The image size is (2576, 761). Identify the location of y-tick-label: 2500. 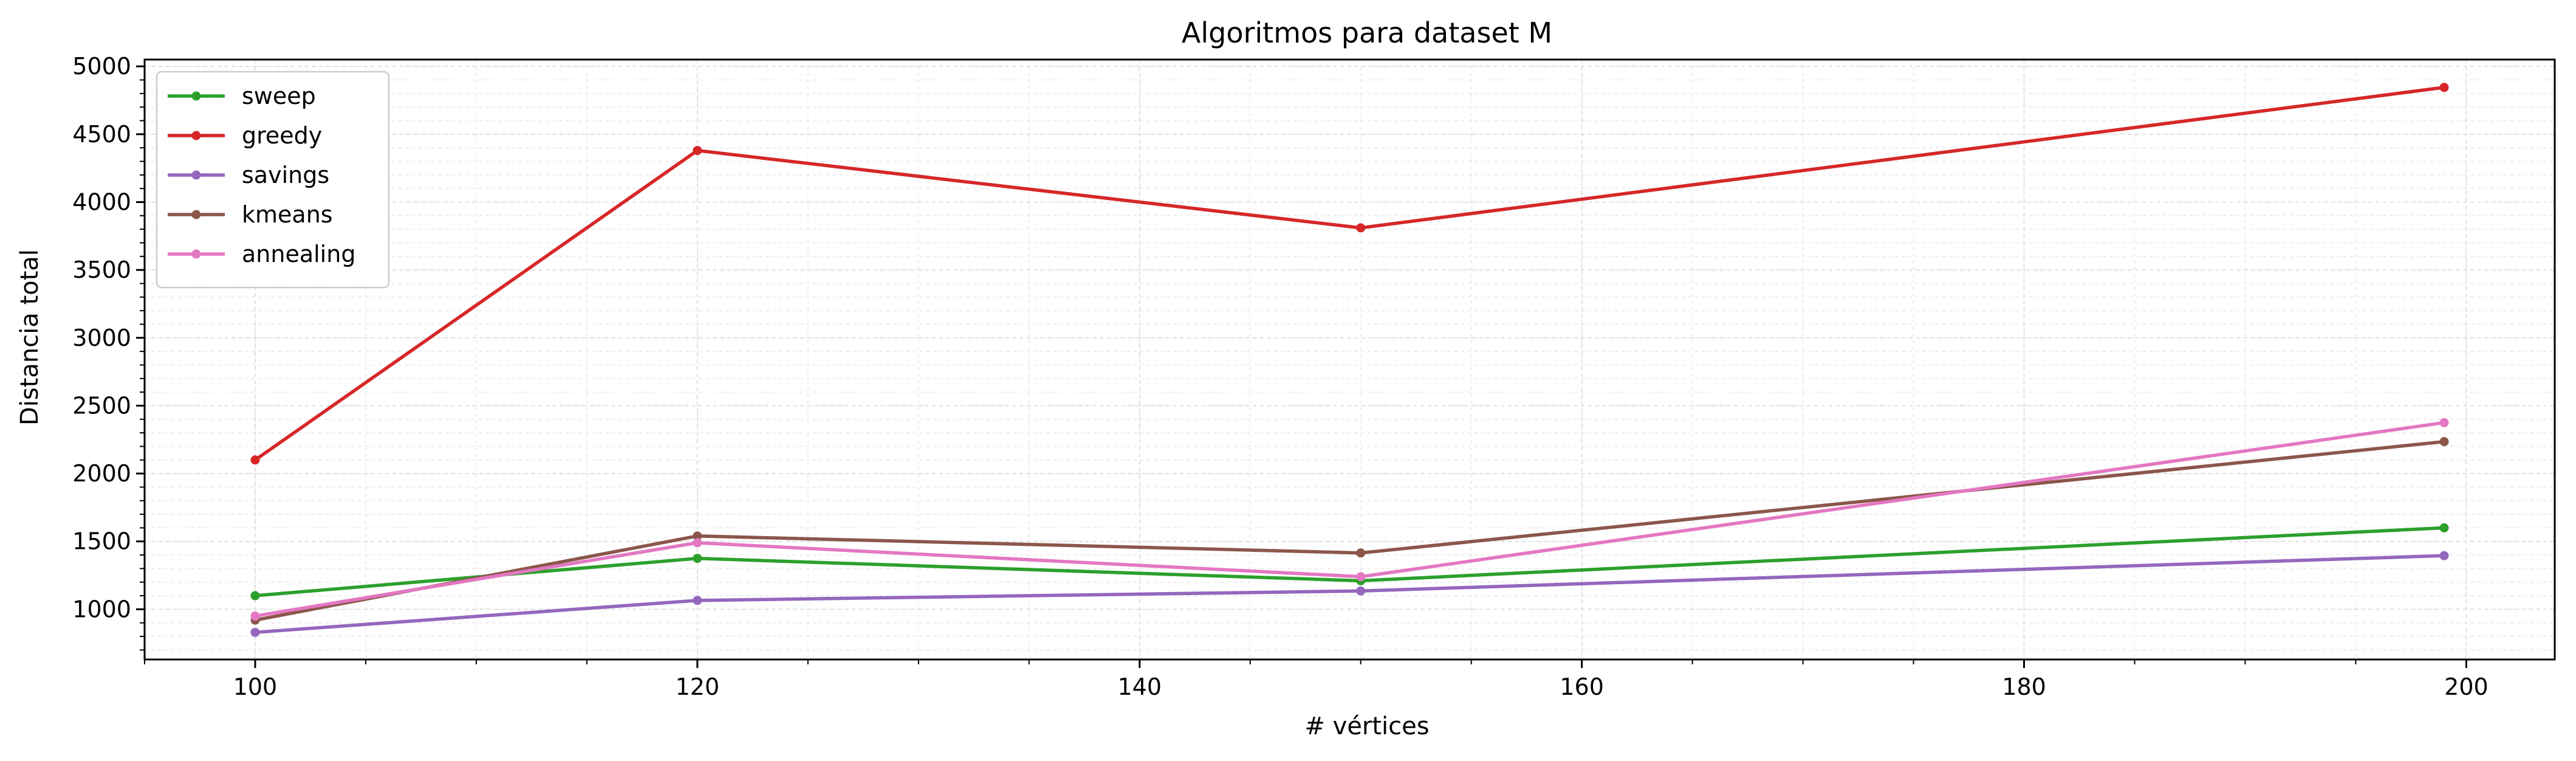
(102, 405).